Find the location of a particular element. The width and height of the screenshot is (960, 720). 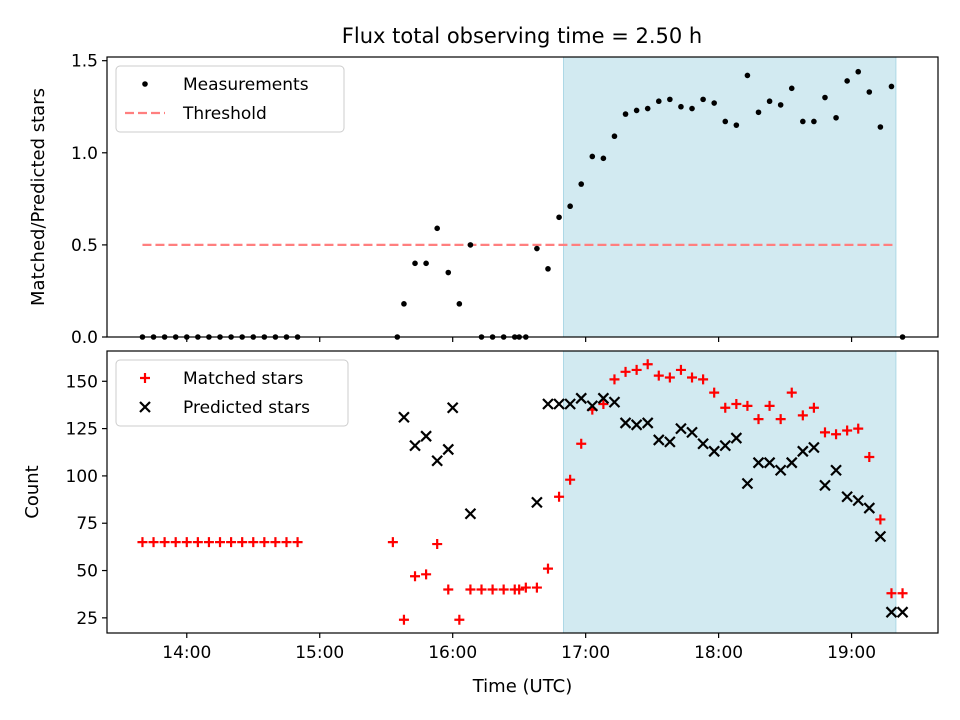

y-tick-label: 0.5 is located at coordinates (84, 246).